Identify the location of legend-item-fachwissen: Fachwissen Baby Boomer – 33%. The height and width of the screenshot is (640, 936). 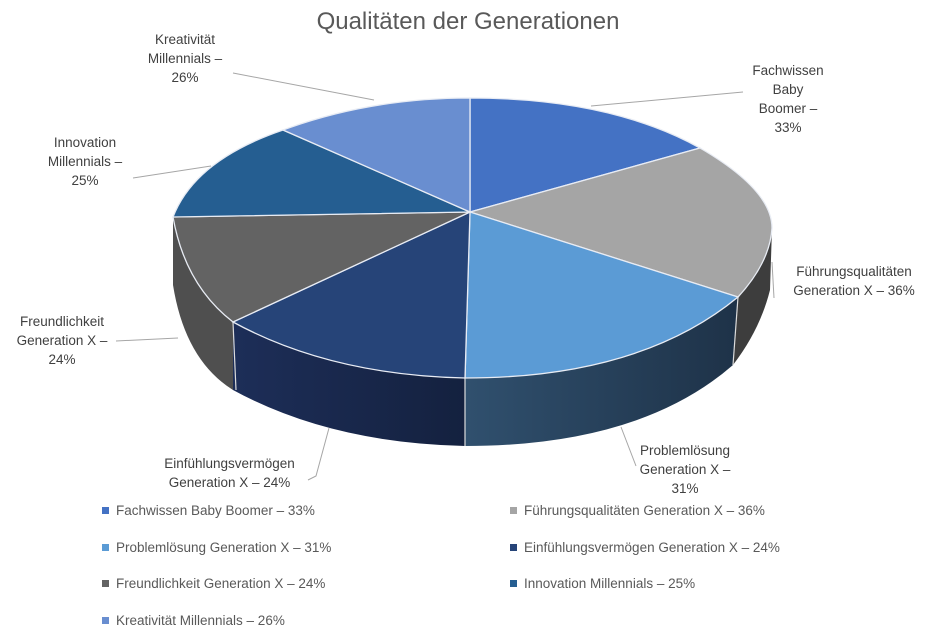
(208, 510).